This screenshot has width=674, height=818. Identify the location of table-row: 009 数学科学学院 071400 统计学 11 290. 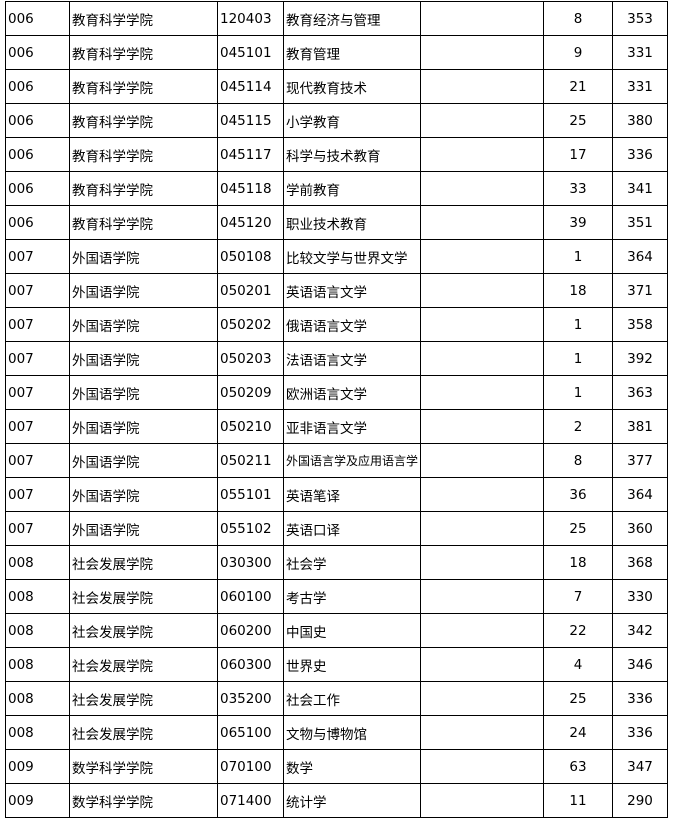
(337, 800).